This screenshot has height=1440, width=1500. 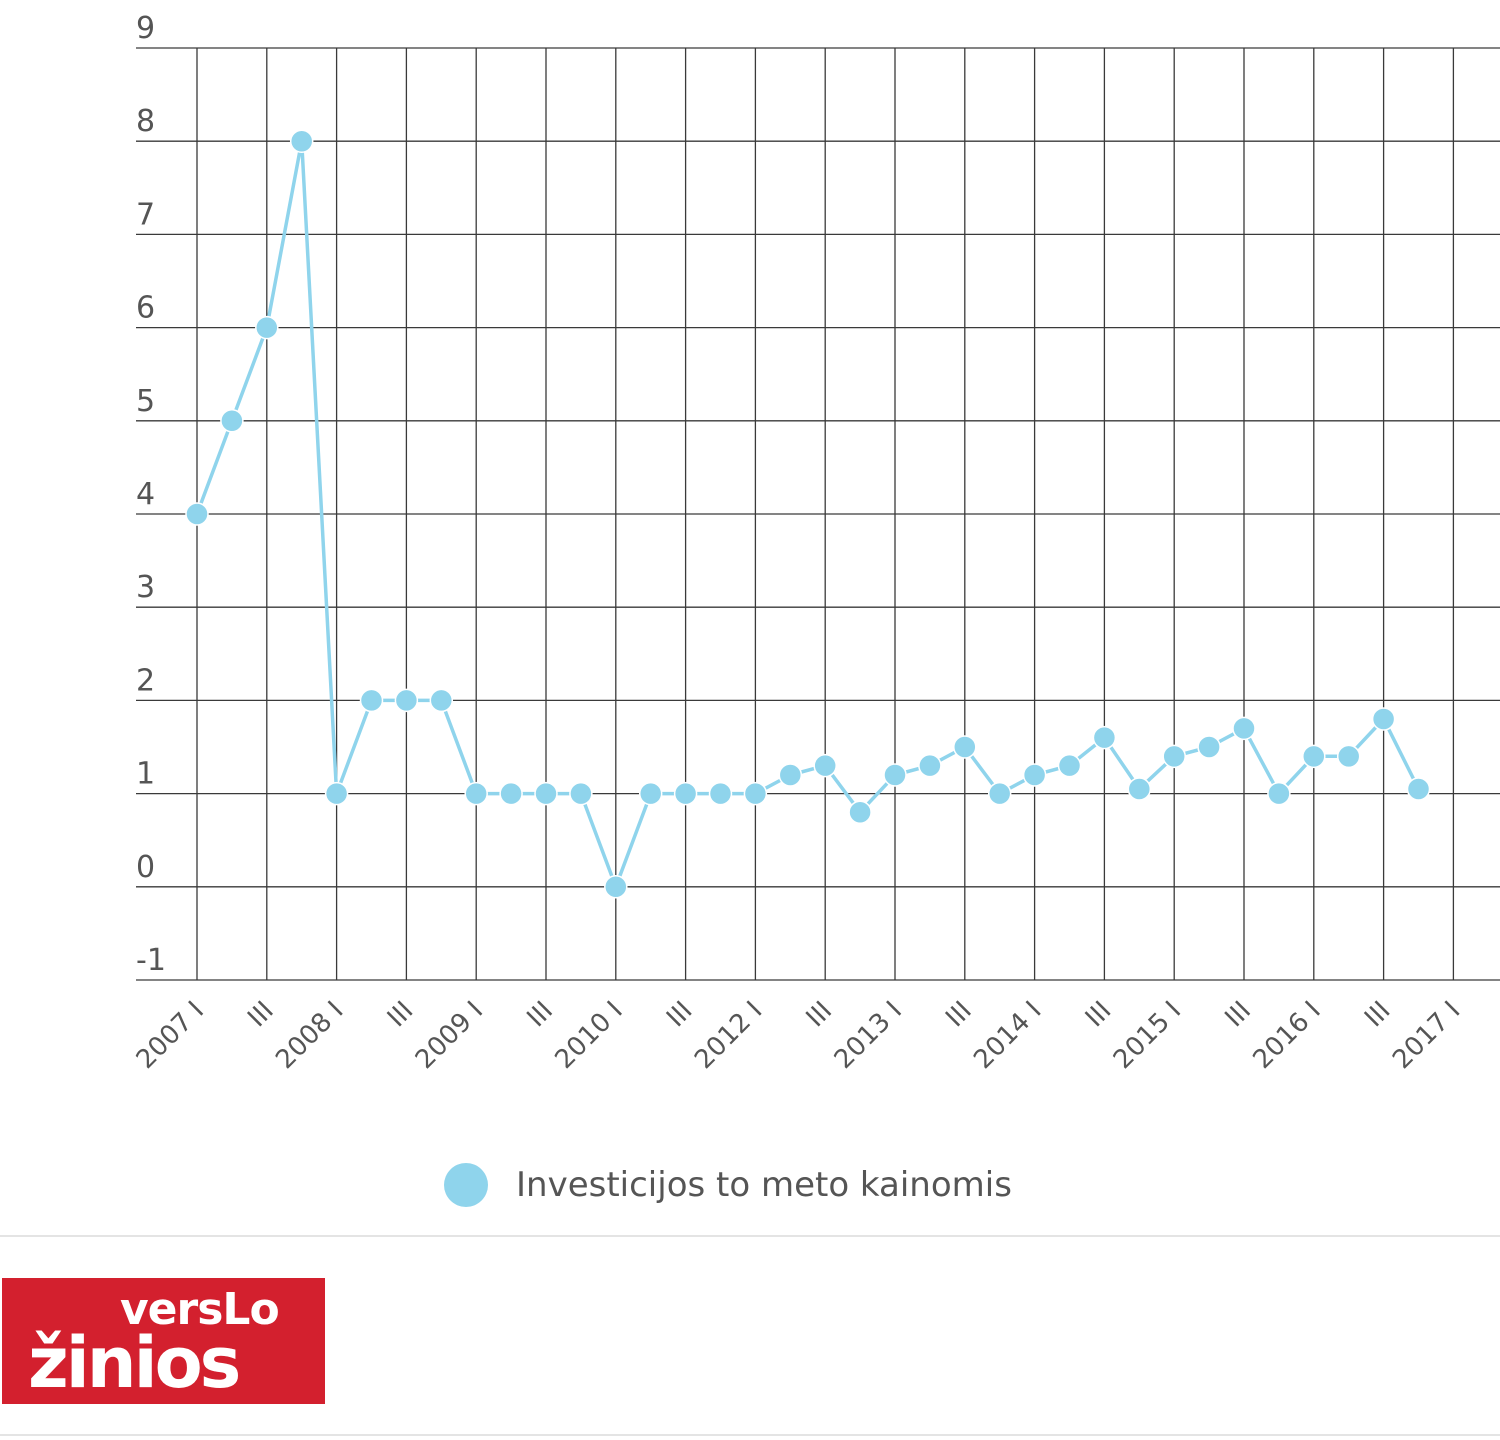 What do you see at coordinates (466, 1185) in the screenshot?
I see `legend-marker-icon` at bounding box center [466, 1185].